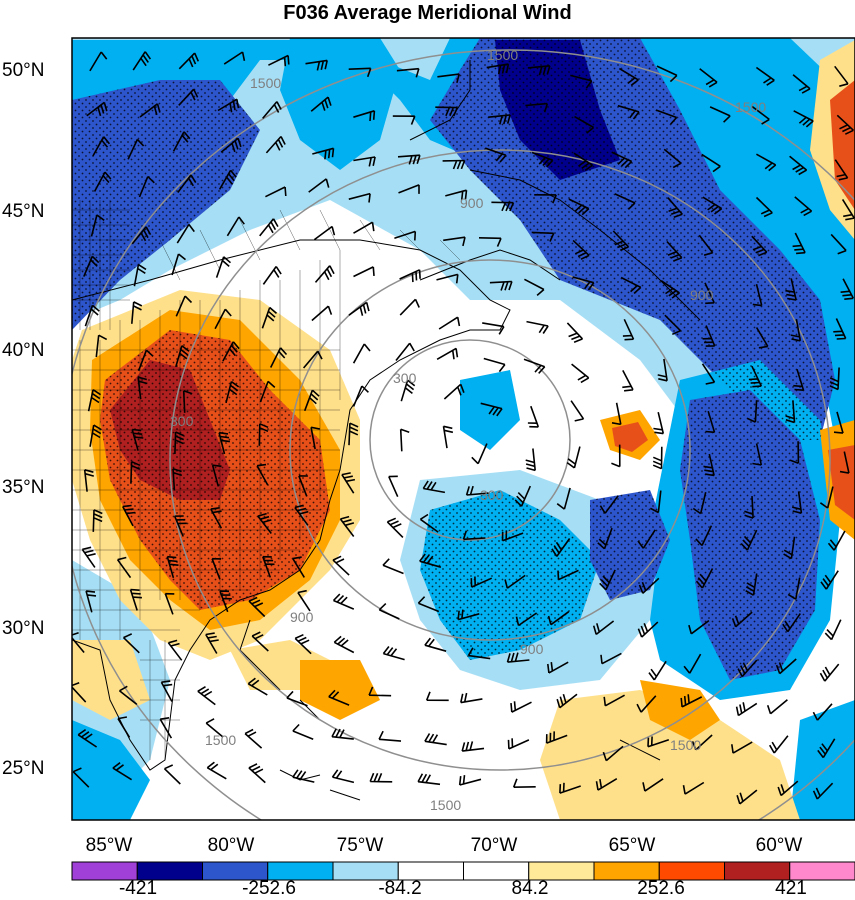 The width and height of the screenshot is (855, 900). I want to click on lat-label-40n: 40°N, so click(23, 350).